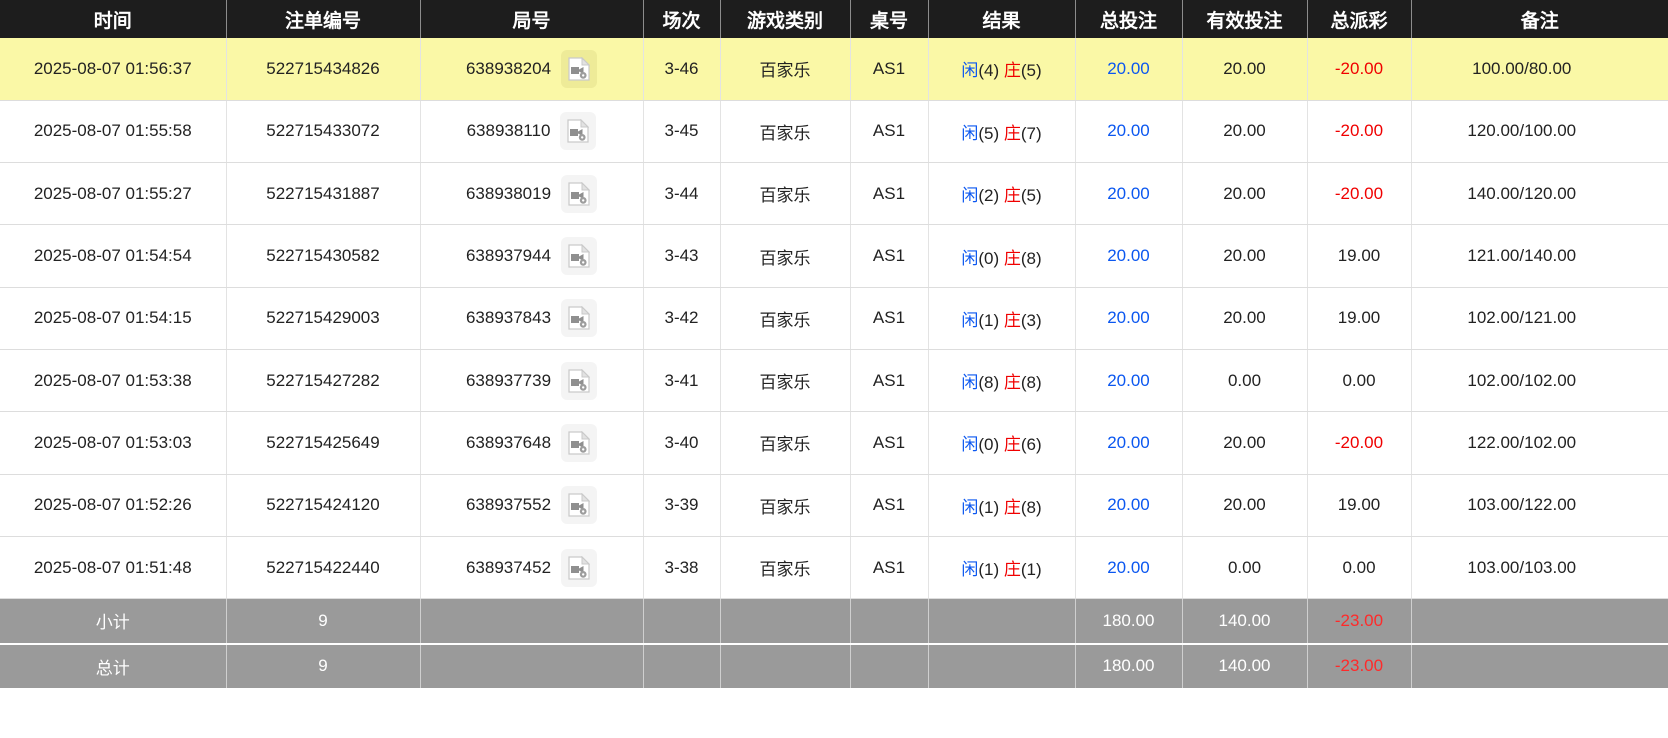 The image size is (1668, 738). What do you see at coordinates (1539, 381) in the screenshot?
I see `cell-remark: 102.00/102.00` at bounding box center [1539, 381].